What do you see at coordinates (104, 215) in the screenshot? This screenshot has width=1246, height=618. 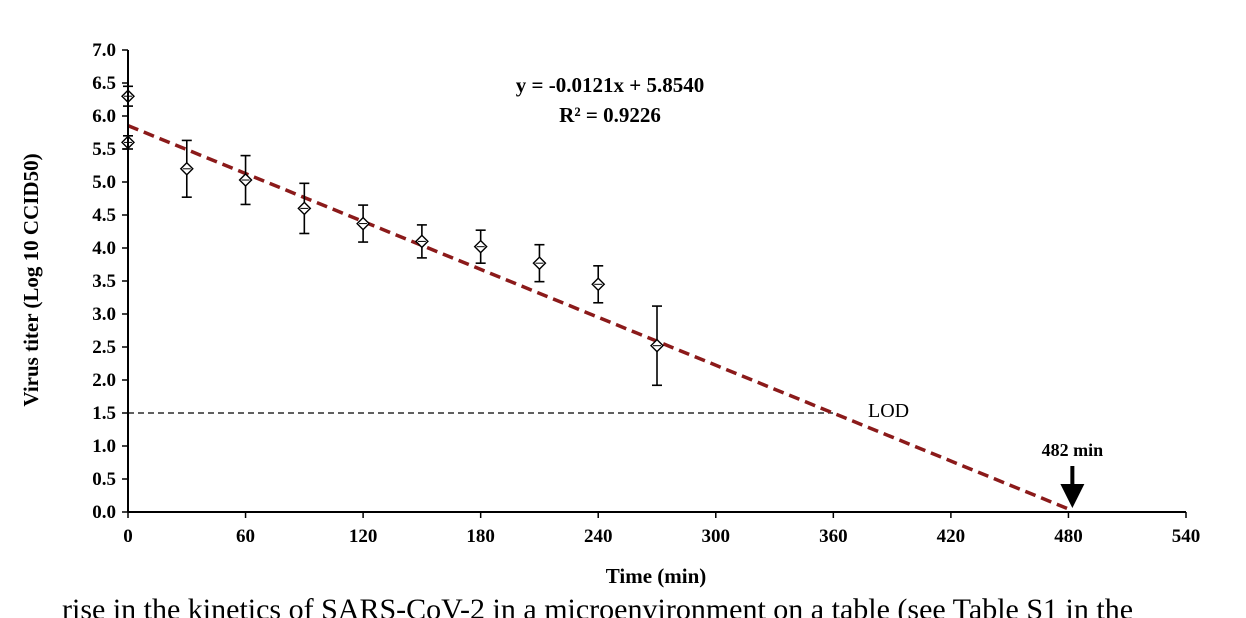 I see `y-tick-label: 4.5` at bounding box center [104, 215].